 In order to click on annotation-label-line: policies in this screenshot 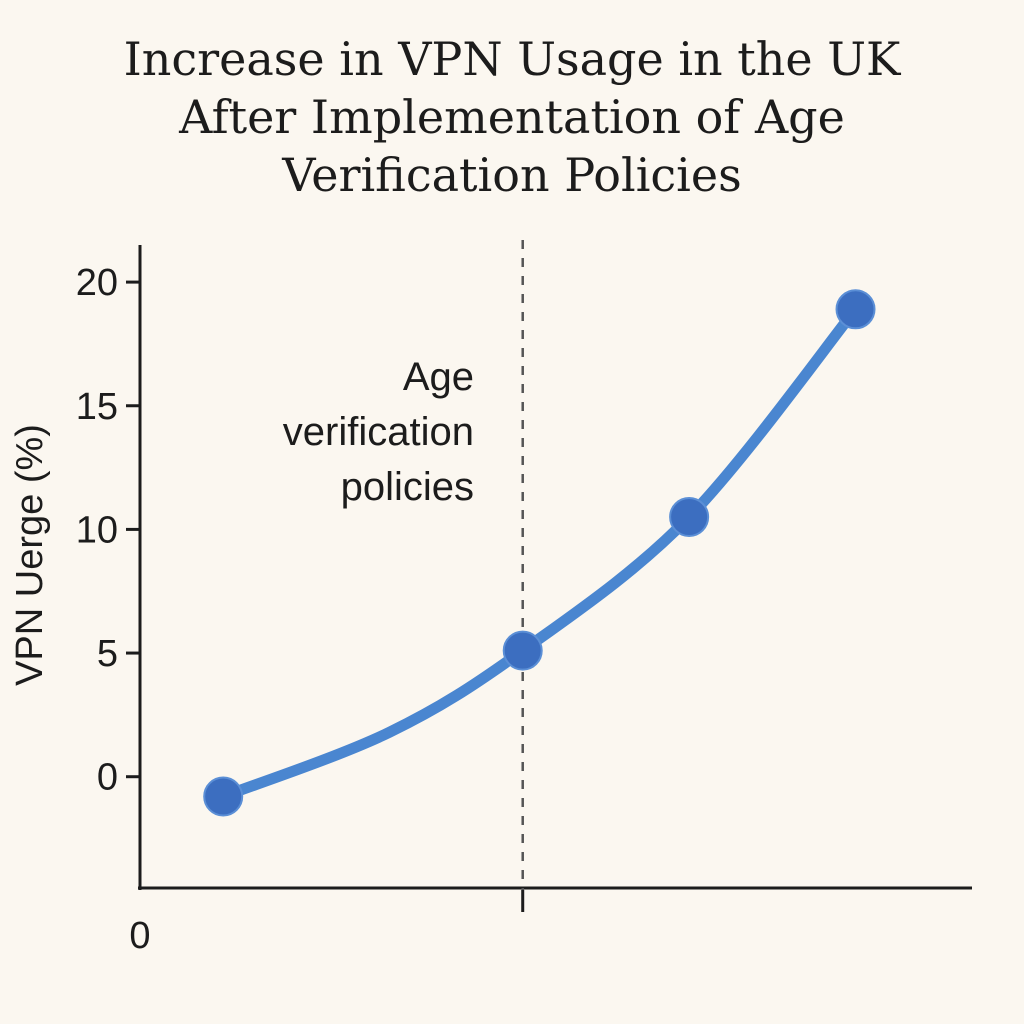, I will do `click(407, 487)`.